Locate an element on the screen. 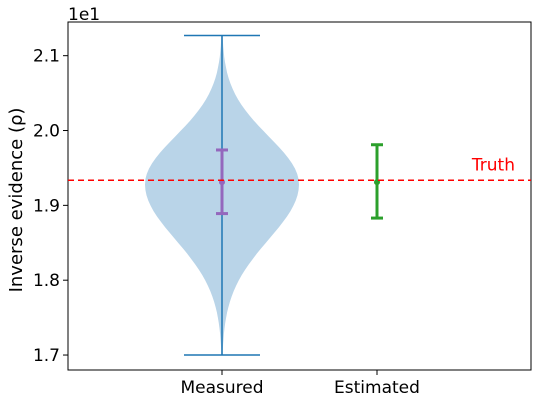  x-axis-ticks: Measured Estimated is located at coordinates (300, 384).